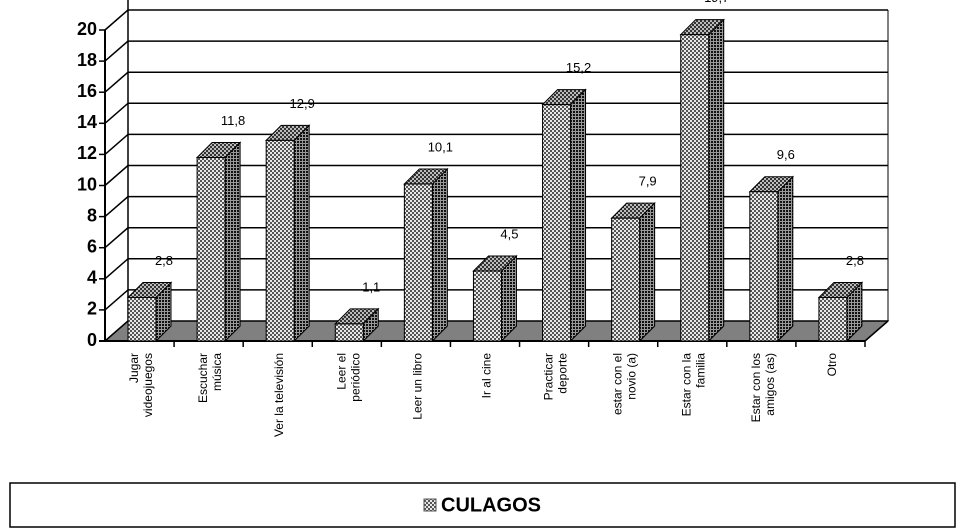  I want to click on legend-box, so click(482, 505).